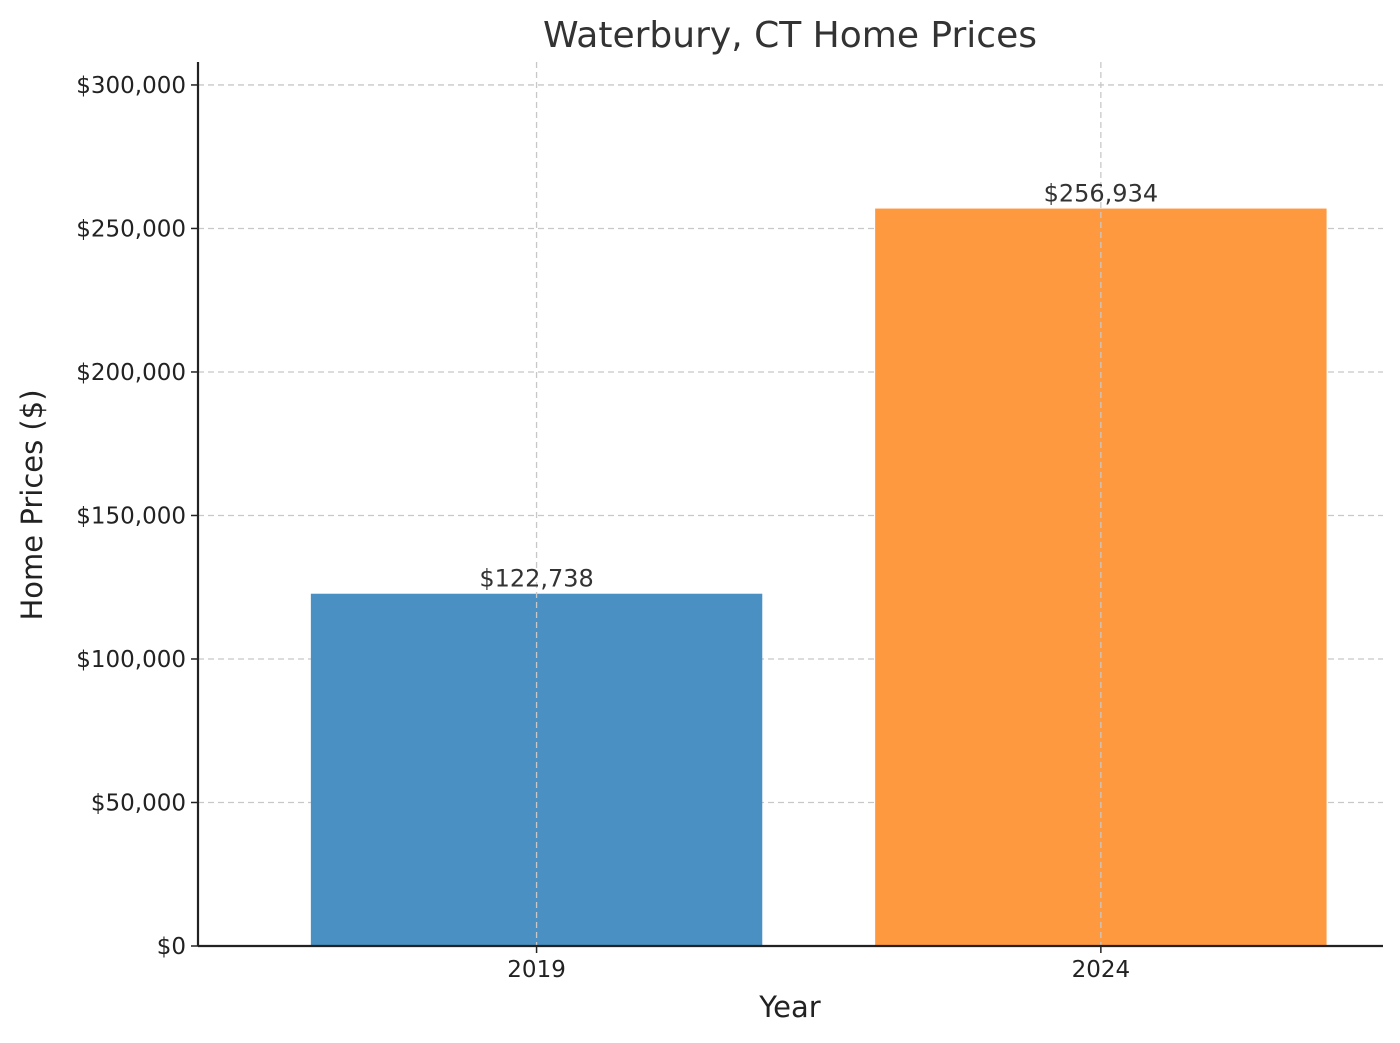  Describe the element at coordinates (131, 86) in the screenshot. I see `y-tick-label: $300,000` at that location.